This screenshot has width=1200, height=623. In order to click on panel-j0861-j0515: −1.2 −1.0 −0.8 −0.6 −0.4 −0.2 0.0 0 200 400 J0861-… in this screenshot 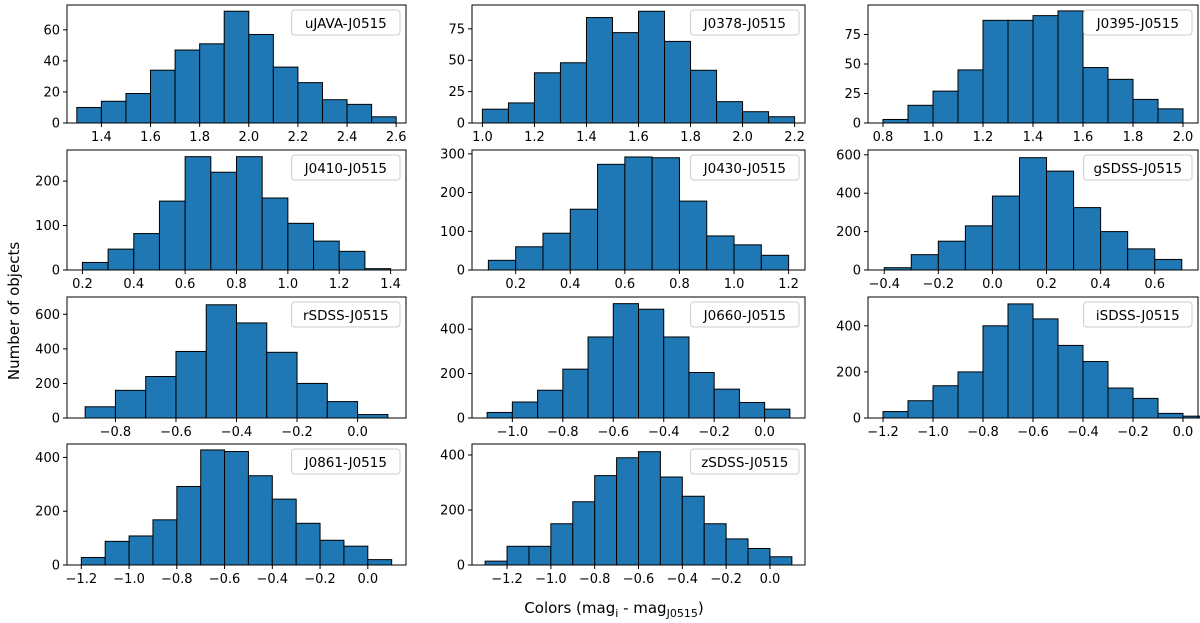, I will do `click(221, 515)`.